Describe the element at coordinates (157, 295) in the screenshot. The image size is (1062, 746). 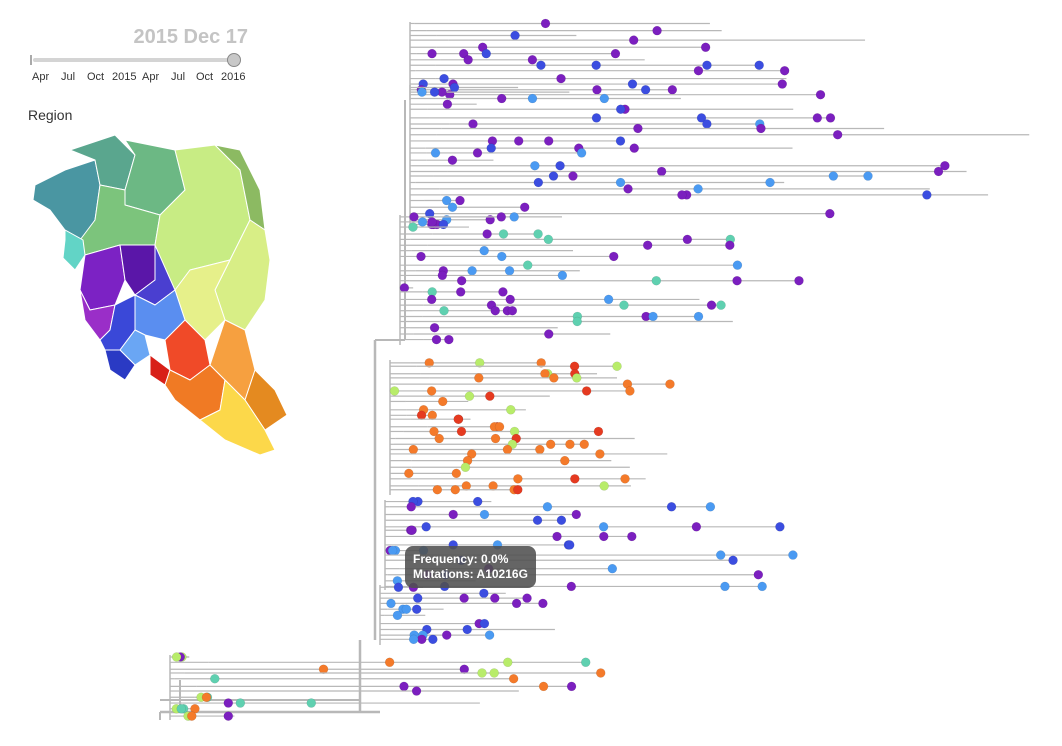
I see `region-map` at that location.